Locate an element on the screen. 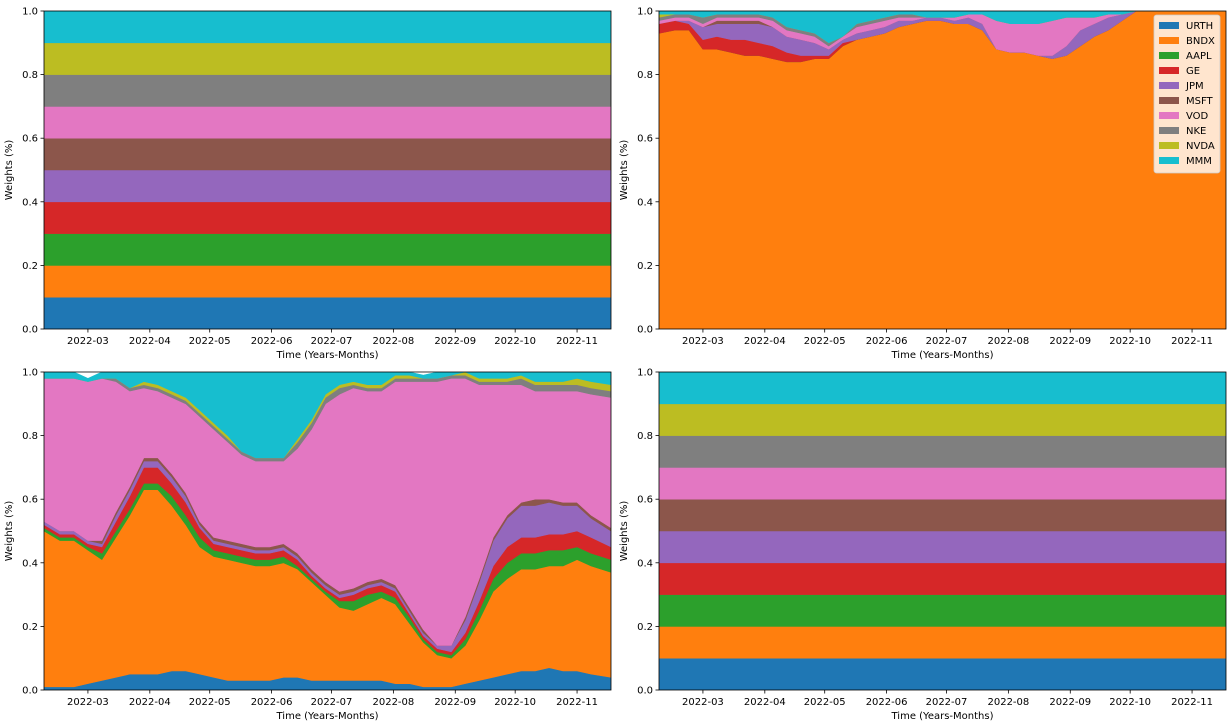 The image size is (1232, 728). legend-label-bndx: BNDX is located at coordinates (1200, 41).